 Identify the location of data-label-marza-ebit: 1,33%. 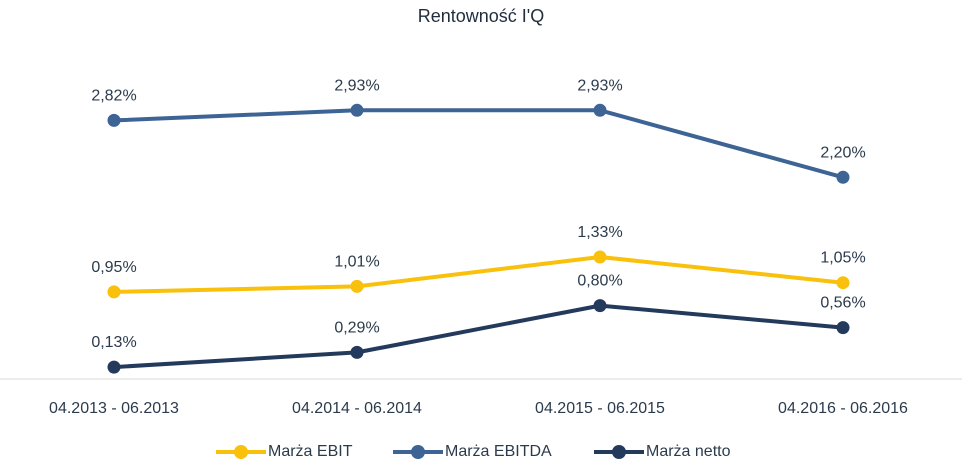
(599, 232).